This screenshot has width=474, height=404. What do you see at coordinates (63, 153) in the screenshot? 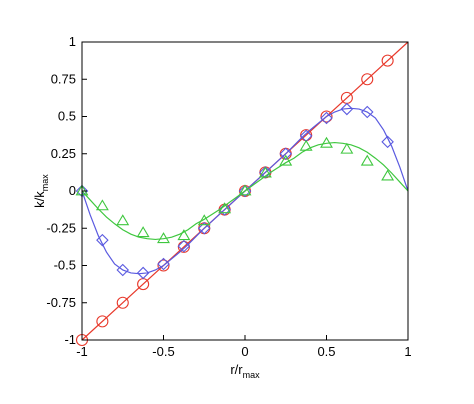
I see `y-tick-label: 0.25` at bounding box center [63, 153].